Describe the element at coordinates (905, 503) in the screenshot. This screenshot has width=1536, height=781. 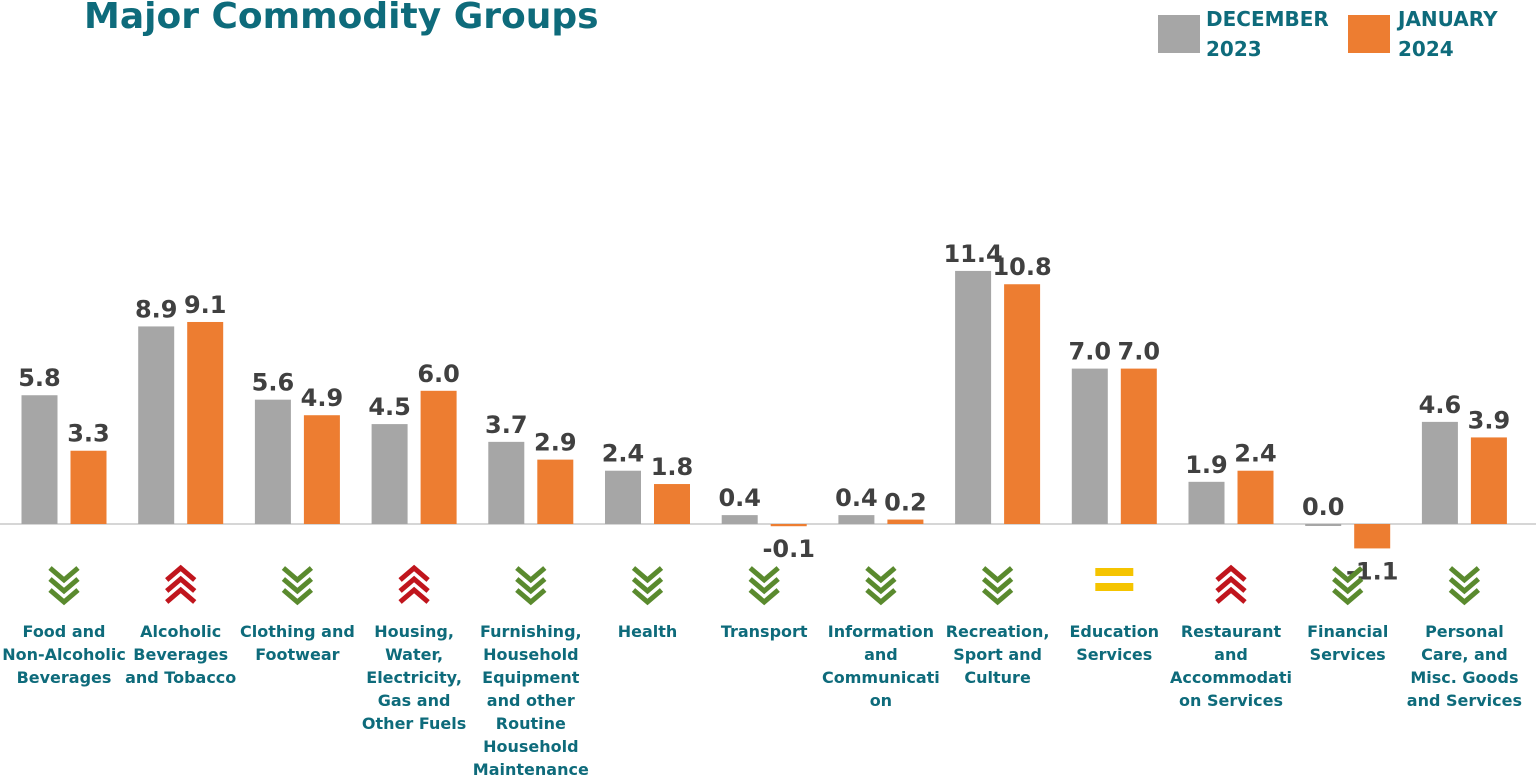
I see `value-label: 0.2` at that location.